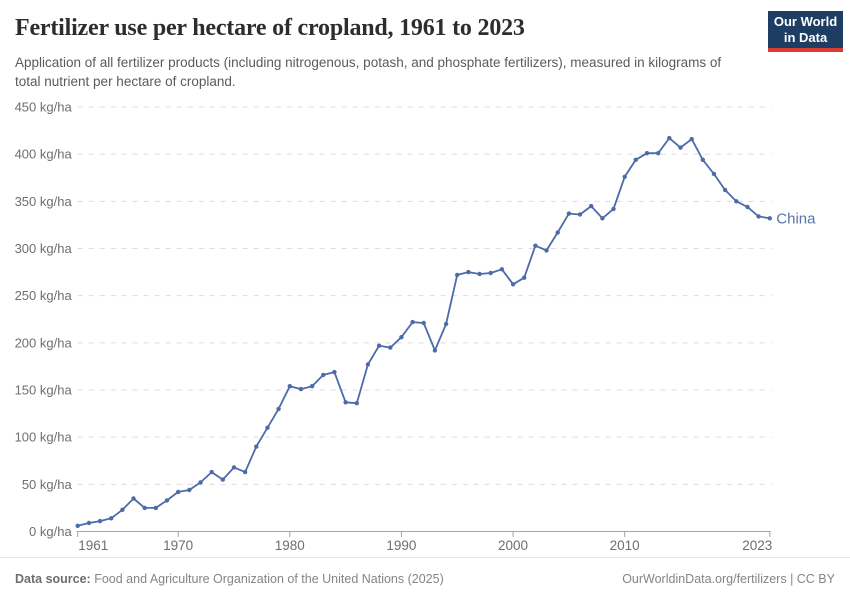  Describe the element at coordinates (93, 545) in the screenshot. I see `x-tick-label: 1961` at that location.